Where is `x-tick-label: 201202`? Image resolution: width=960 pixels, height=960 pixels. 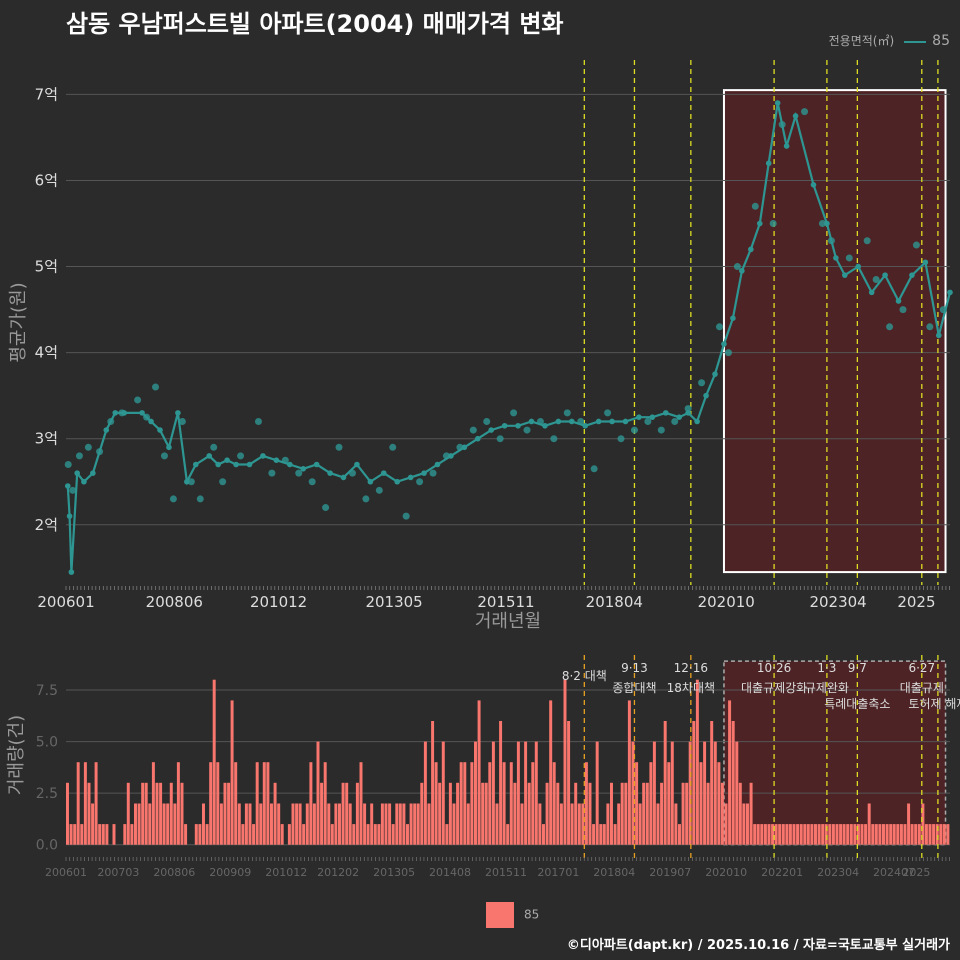
x-tick-label: 201202 is located at coordinates (338, 872).